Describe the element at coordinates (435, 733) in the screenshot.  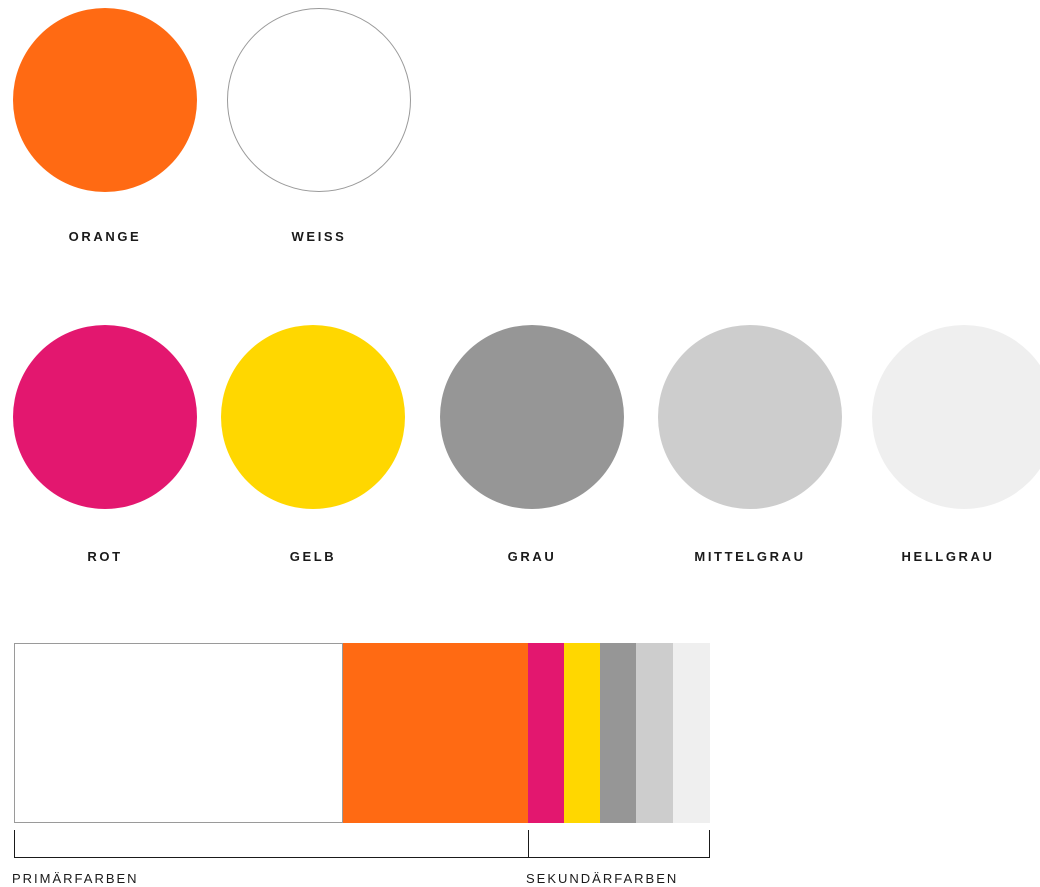
I see `bar-segment-orange` at that location.